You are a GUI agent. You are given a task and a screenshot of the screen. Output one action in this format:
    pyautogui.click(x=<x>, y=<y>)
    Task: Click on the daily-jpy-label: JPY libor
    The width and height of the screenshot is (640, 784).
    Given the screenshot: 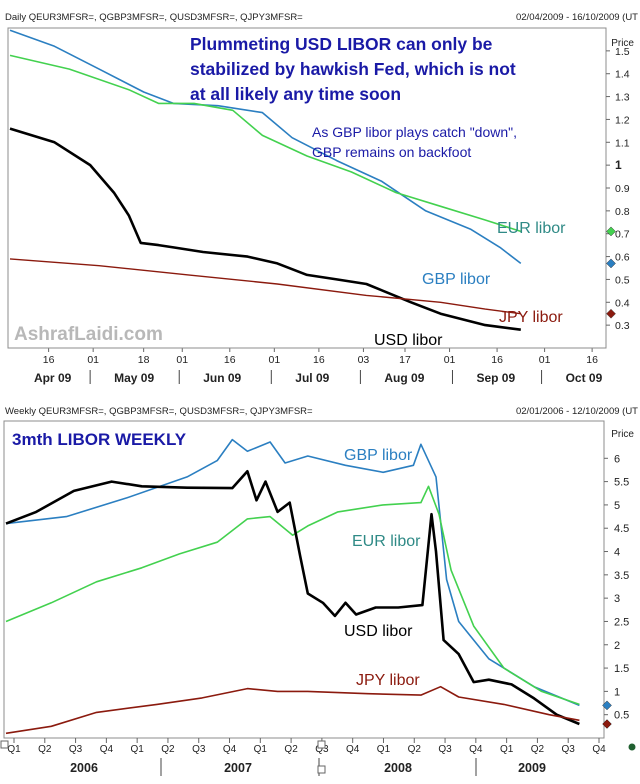 What is the action you would take?
    pyautogui.click(x=531, y=317)
    